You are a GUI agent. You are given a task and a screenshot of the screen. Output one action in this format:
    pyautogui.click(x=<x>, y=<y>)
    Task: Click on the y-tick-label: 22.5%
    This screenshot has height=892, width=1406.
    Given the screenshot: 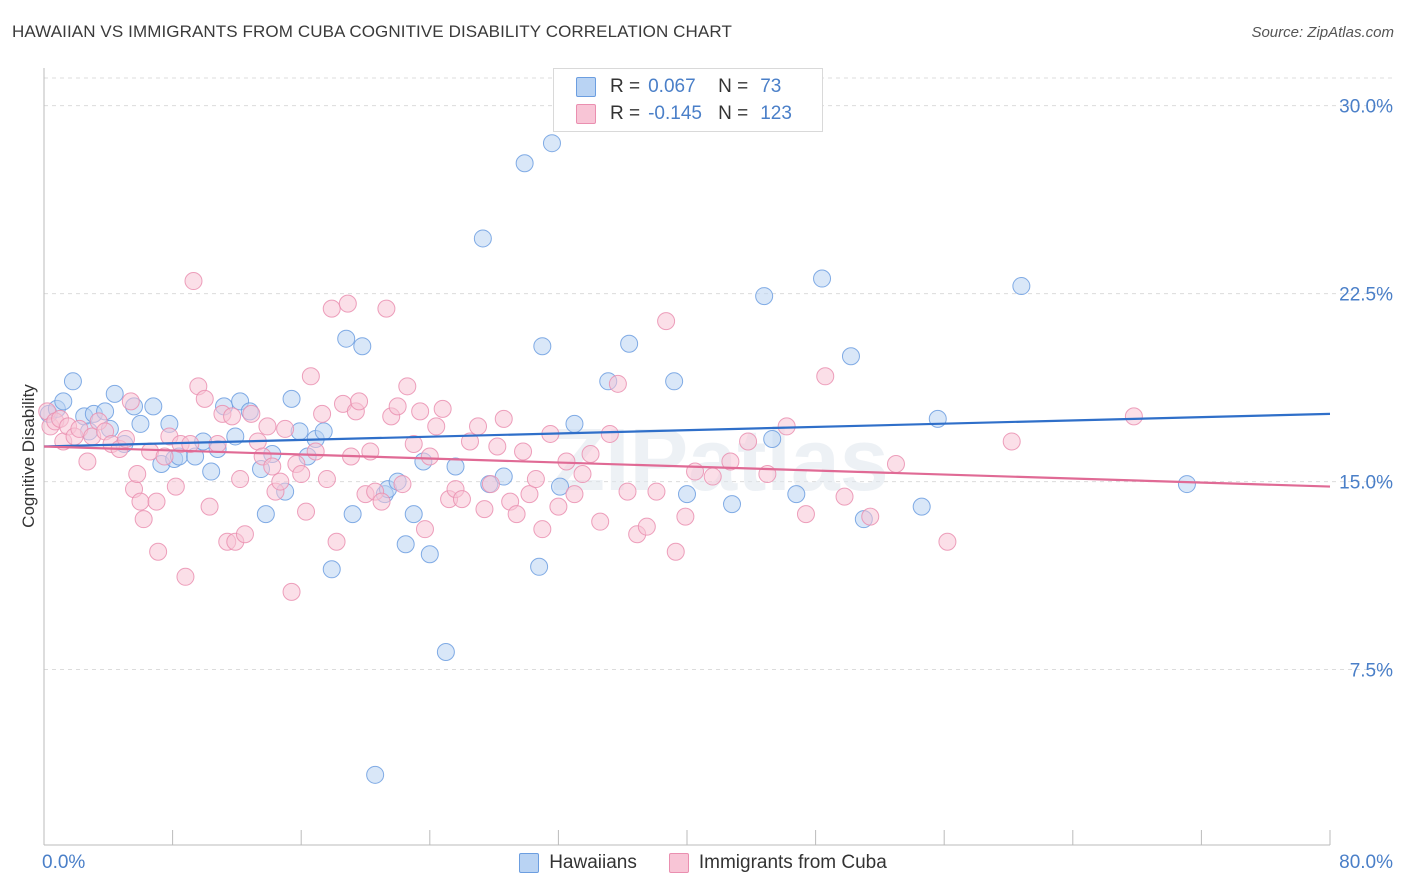 What is the action you would take?
    pyautogui.click(x=1366, y=295)
    